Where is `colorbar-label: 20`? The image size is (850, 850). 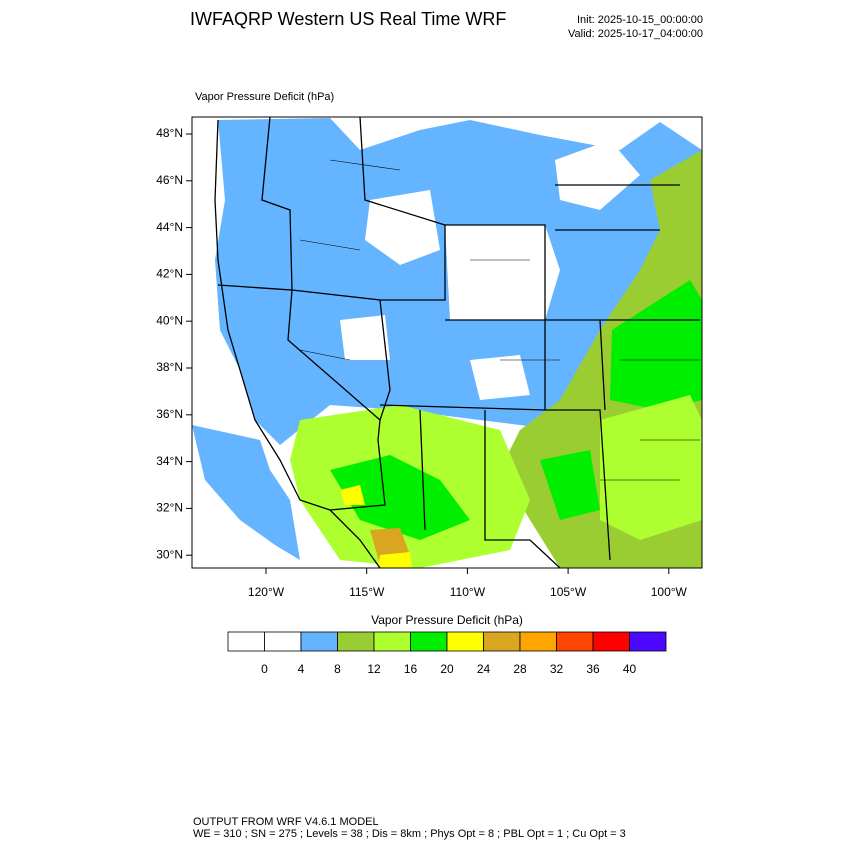
colorbar-label: 20 is located at coordinates (447, 669).